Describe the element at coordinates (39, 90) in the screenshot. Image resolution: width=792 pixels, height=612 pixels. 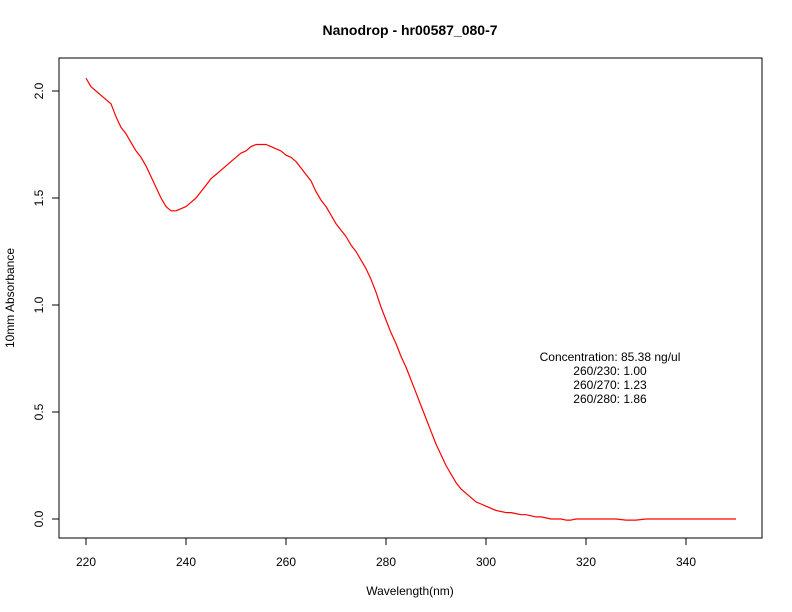
I see `y-tick-label: 2.0` at that location.